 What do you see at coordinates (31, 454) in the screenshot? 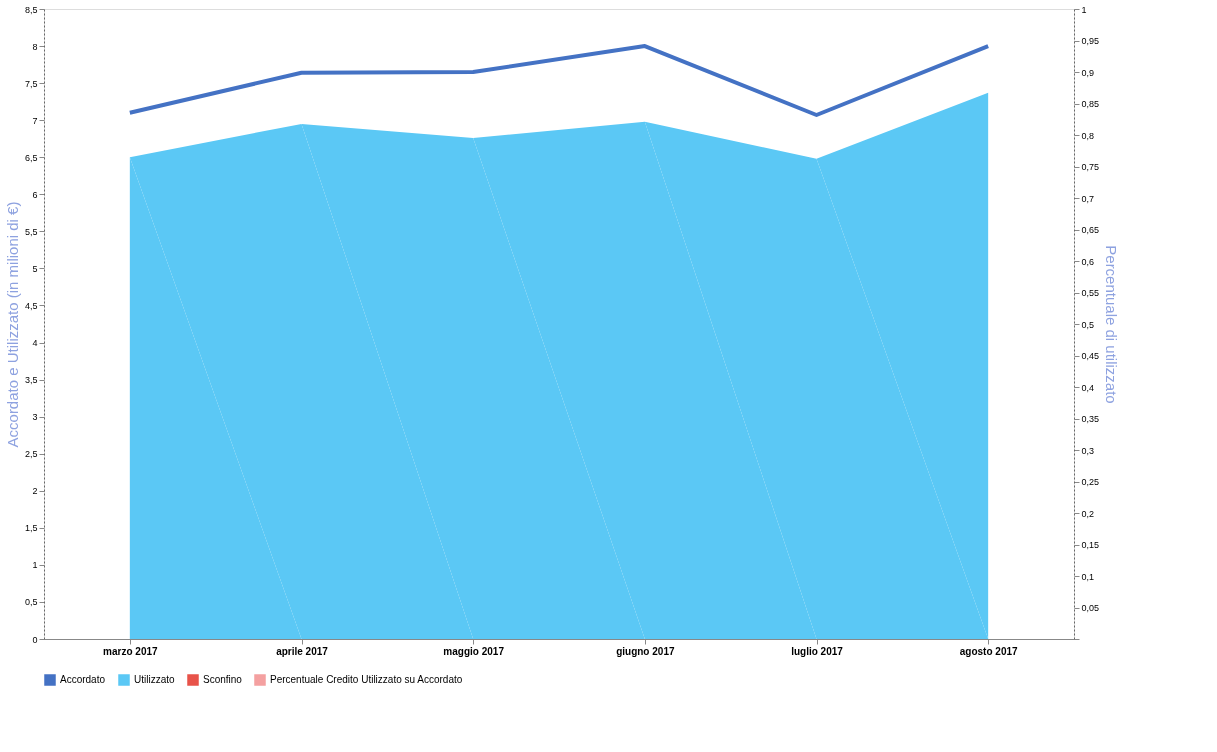
I see `y-tick-label: 2,5` at bounding box center [31, 454].